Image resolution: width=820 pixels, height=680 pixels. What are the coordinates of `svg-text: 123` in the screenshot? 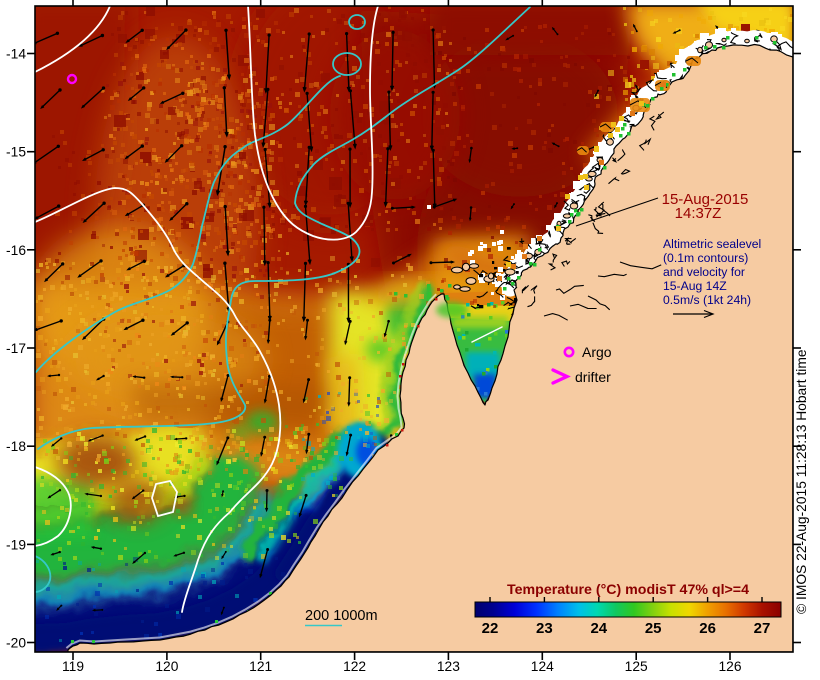 It's located at (448, 666).